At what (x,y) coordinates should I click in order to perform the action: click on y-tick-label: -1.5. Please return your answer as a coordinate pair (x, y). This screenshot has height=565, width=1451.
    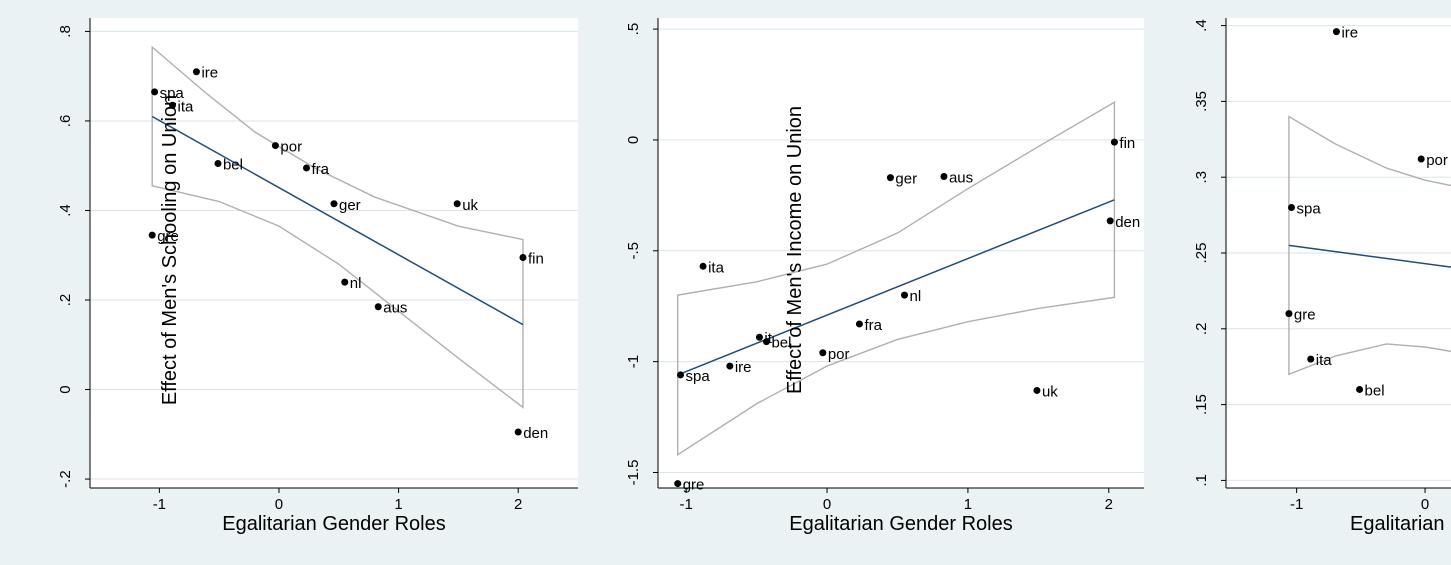
    Looking at the image, I should click on (633, 473).